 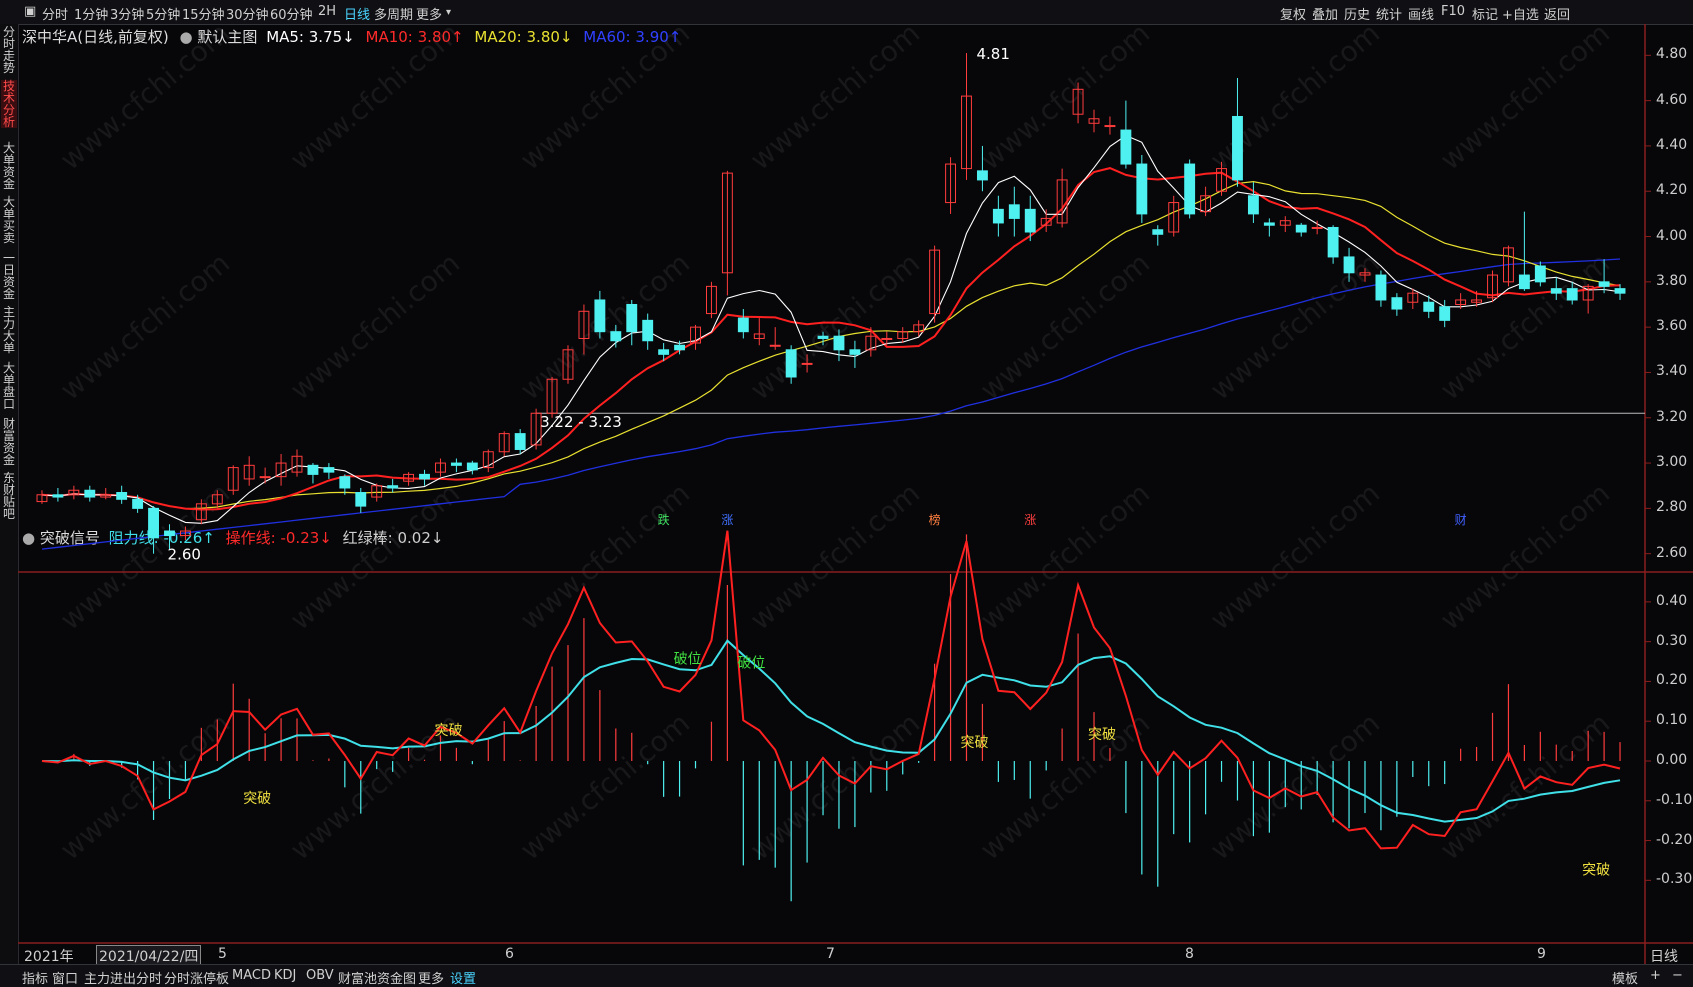 What do you see at coordinates (222, 954) in the screenshot?
I see `x-month-5: 5` at bounding box center [222, 954].